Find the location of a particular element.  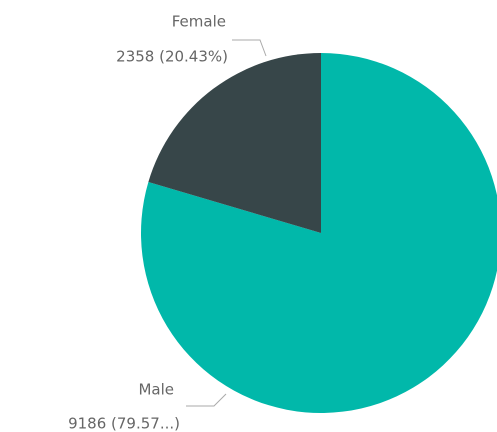

pie-slice is located at coordinates (234, 143).